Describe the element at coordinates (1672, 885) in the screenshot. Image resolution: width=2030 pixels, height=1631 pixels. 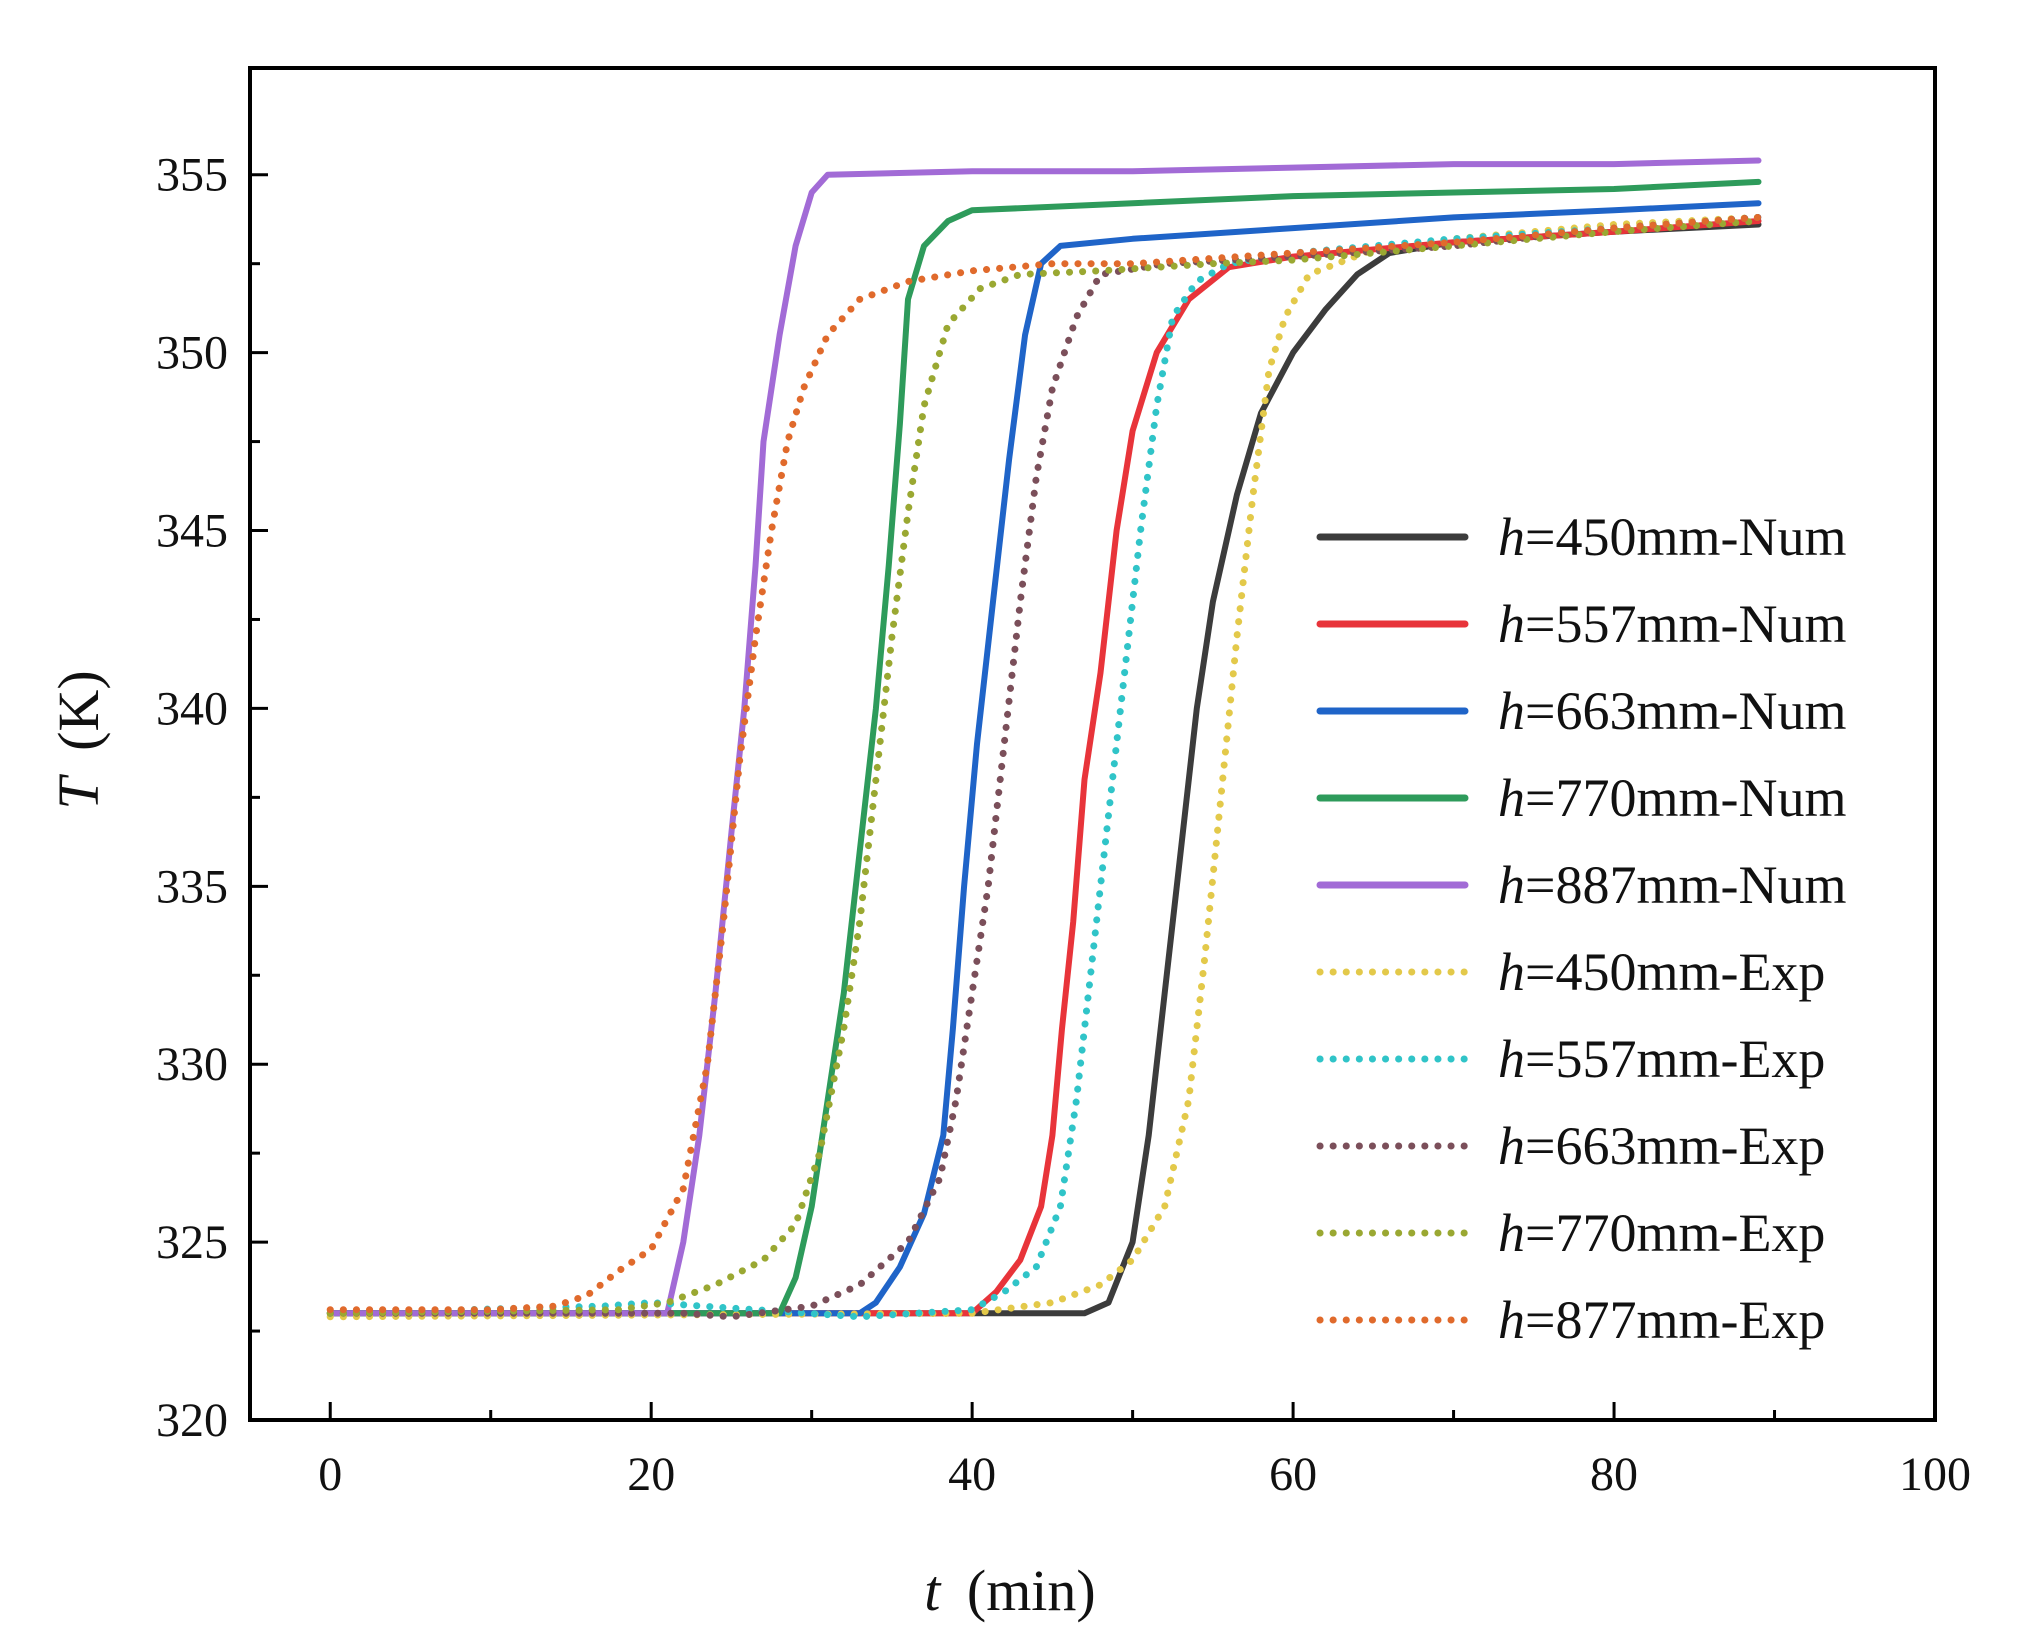
I see `legend-label: h=887mm-Num` at that location.